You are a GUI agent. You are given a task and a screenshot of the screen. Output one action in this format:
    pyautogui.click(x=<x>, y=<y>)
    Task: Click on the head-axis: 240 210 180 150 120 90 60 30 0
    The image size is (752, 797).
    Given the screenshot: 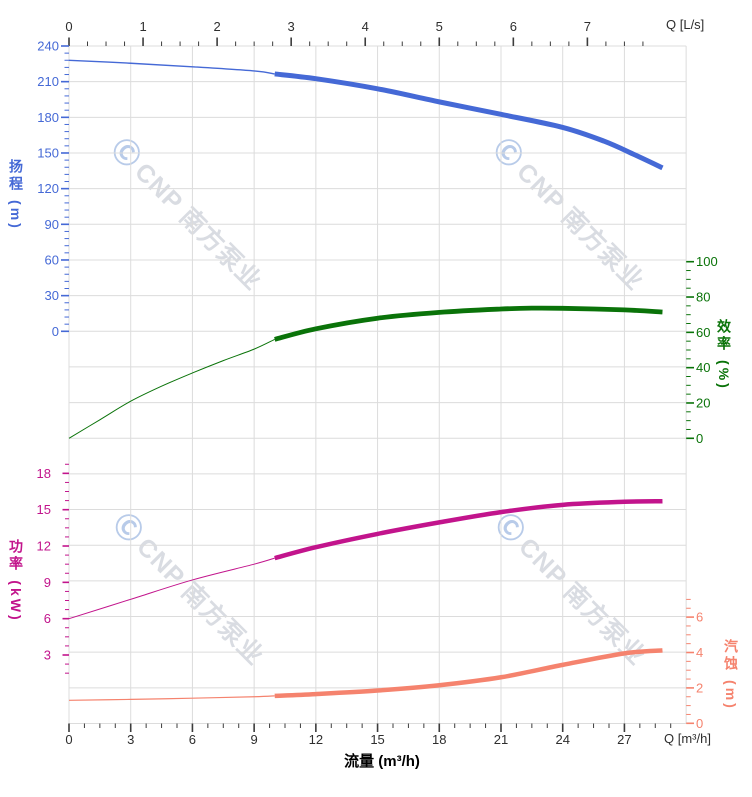 What is the action you would take?
    pyautogui.click(x=53, y=189)
    